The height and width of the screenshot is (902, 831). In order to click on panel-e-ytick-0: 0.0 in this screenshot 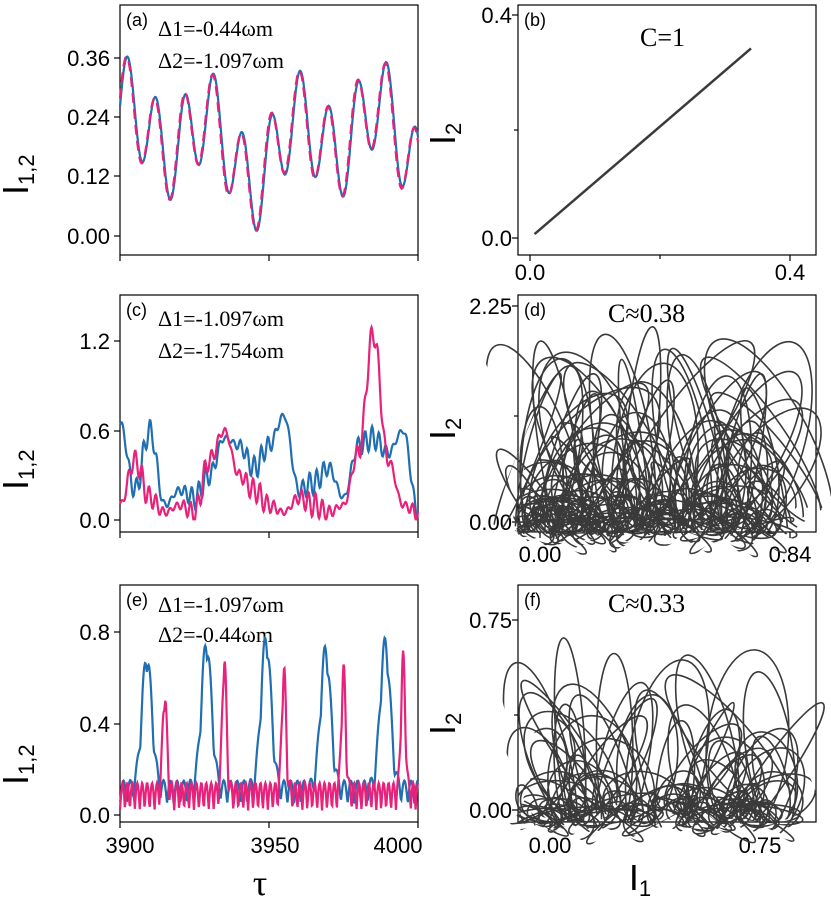, I will do `click(94, 815)`.